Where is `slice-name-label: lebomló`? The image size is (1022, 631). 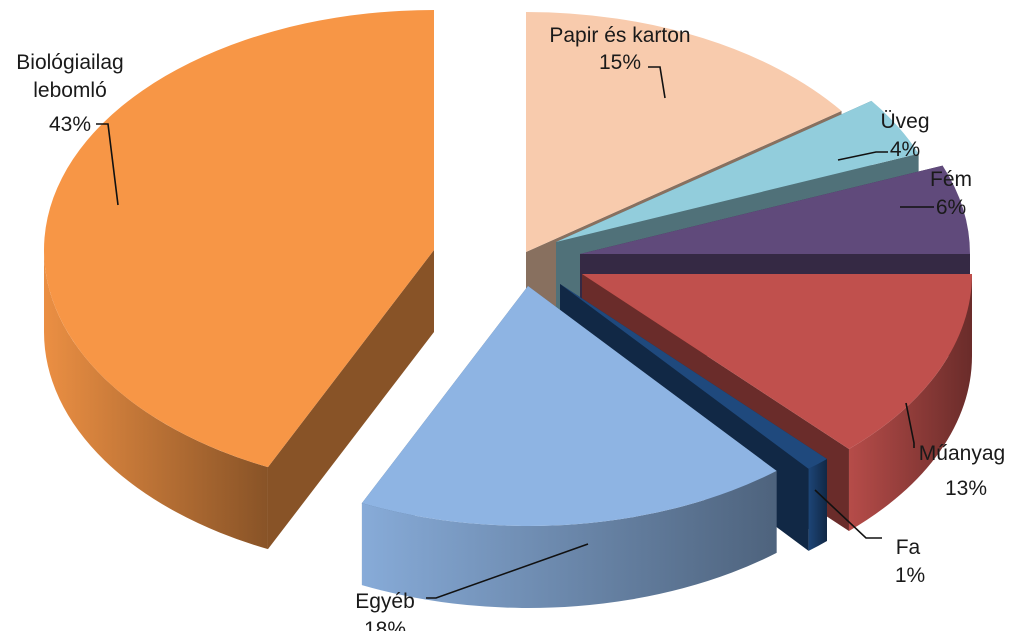 slice-name-label: lebomló is located at coordinates (70, 90).